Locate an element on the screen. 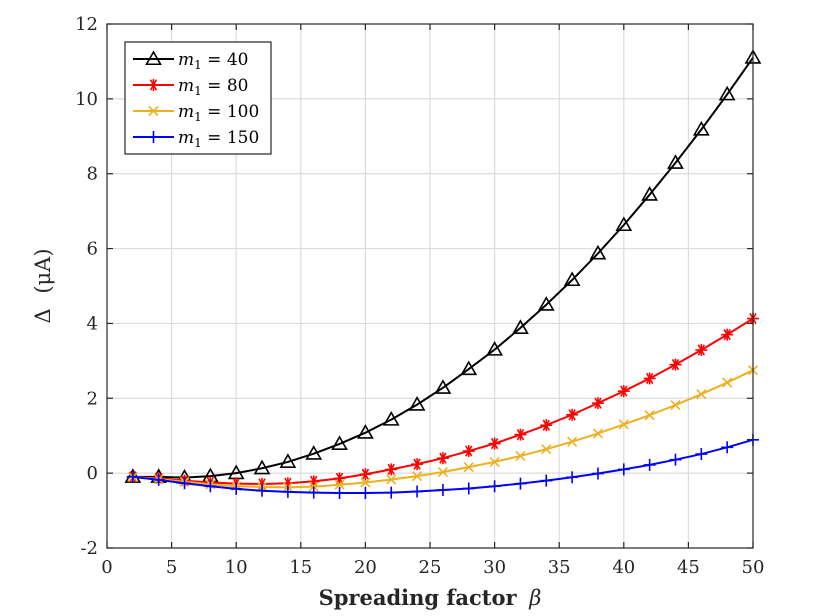 The height and width of the screenshot is (616, 830). legend-label: m1 = 80 is located at coordinates (213, 87).